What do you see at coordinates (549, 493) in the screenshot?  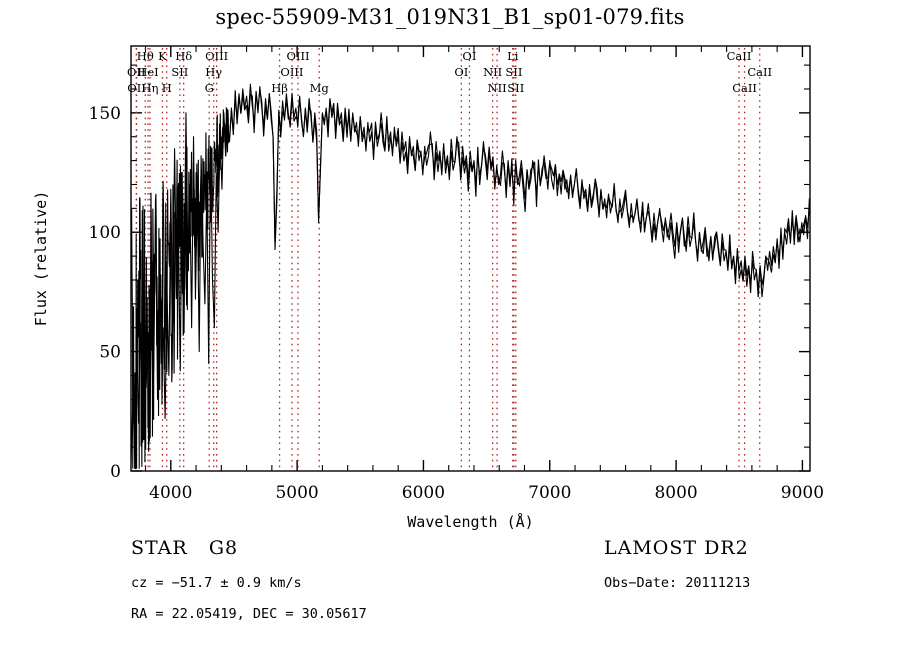 I see `x-tick-label: 7000` at bounding box center [549, 493].